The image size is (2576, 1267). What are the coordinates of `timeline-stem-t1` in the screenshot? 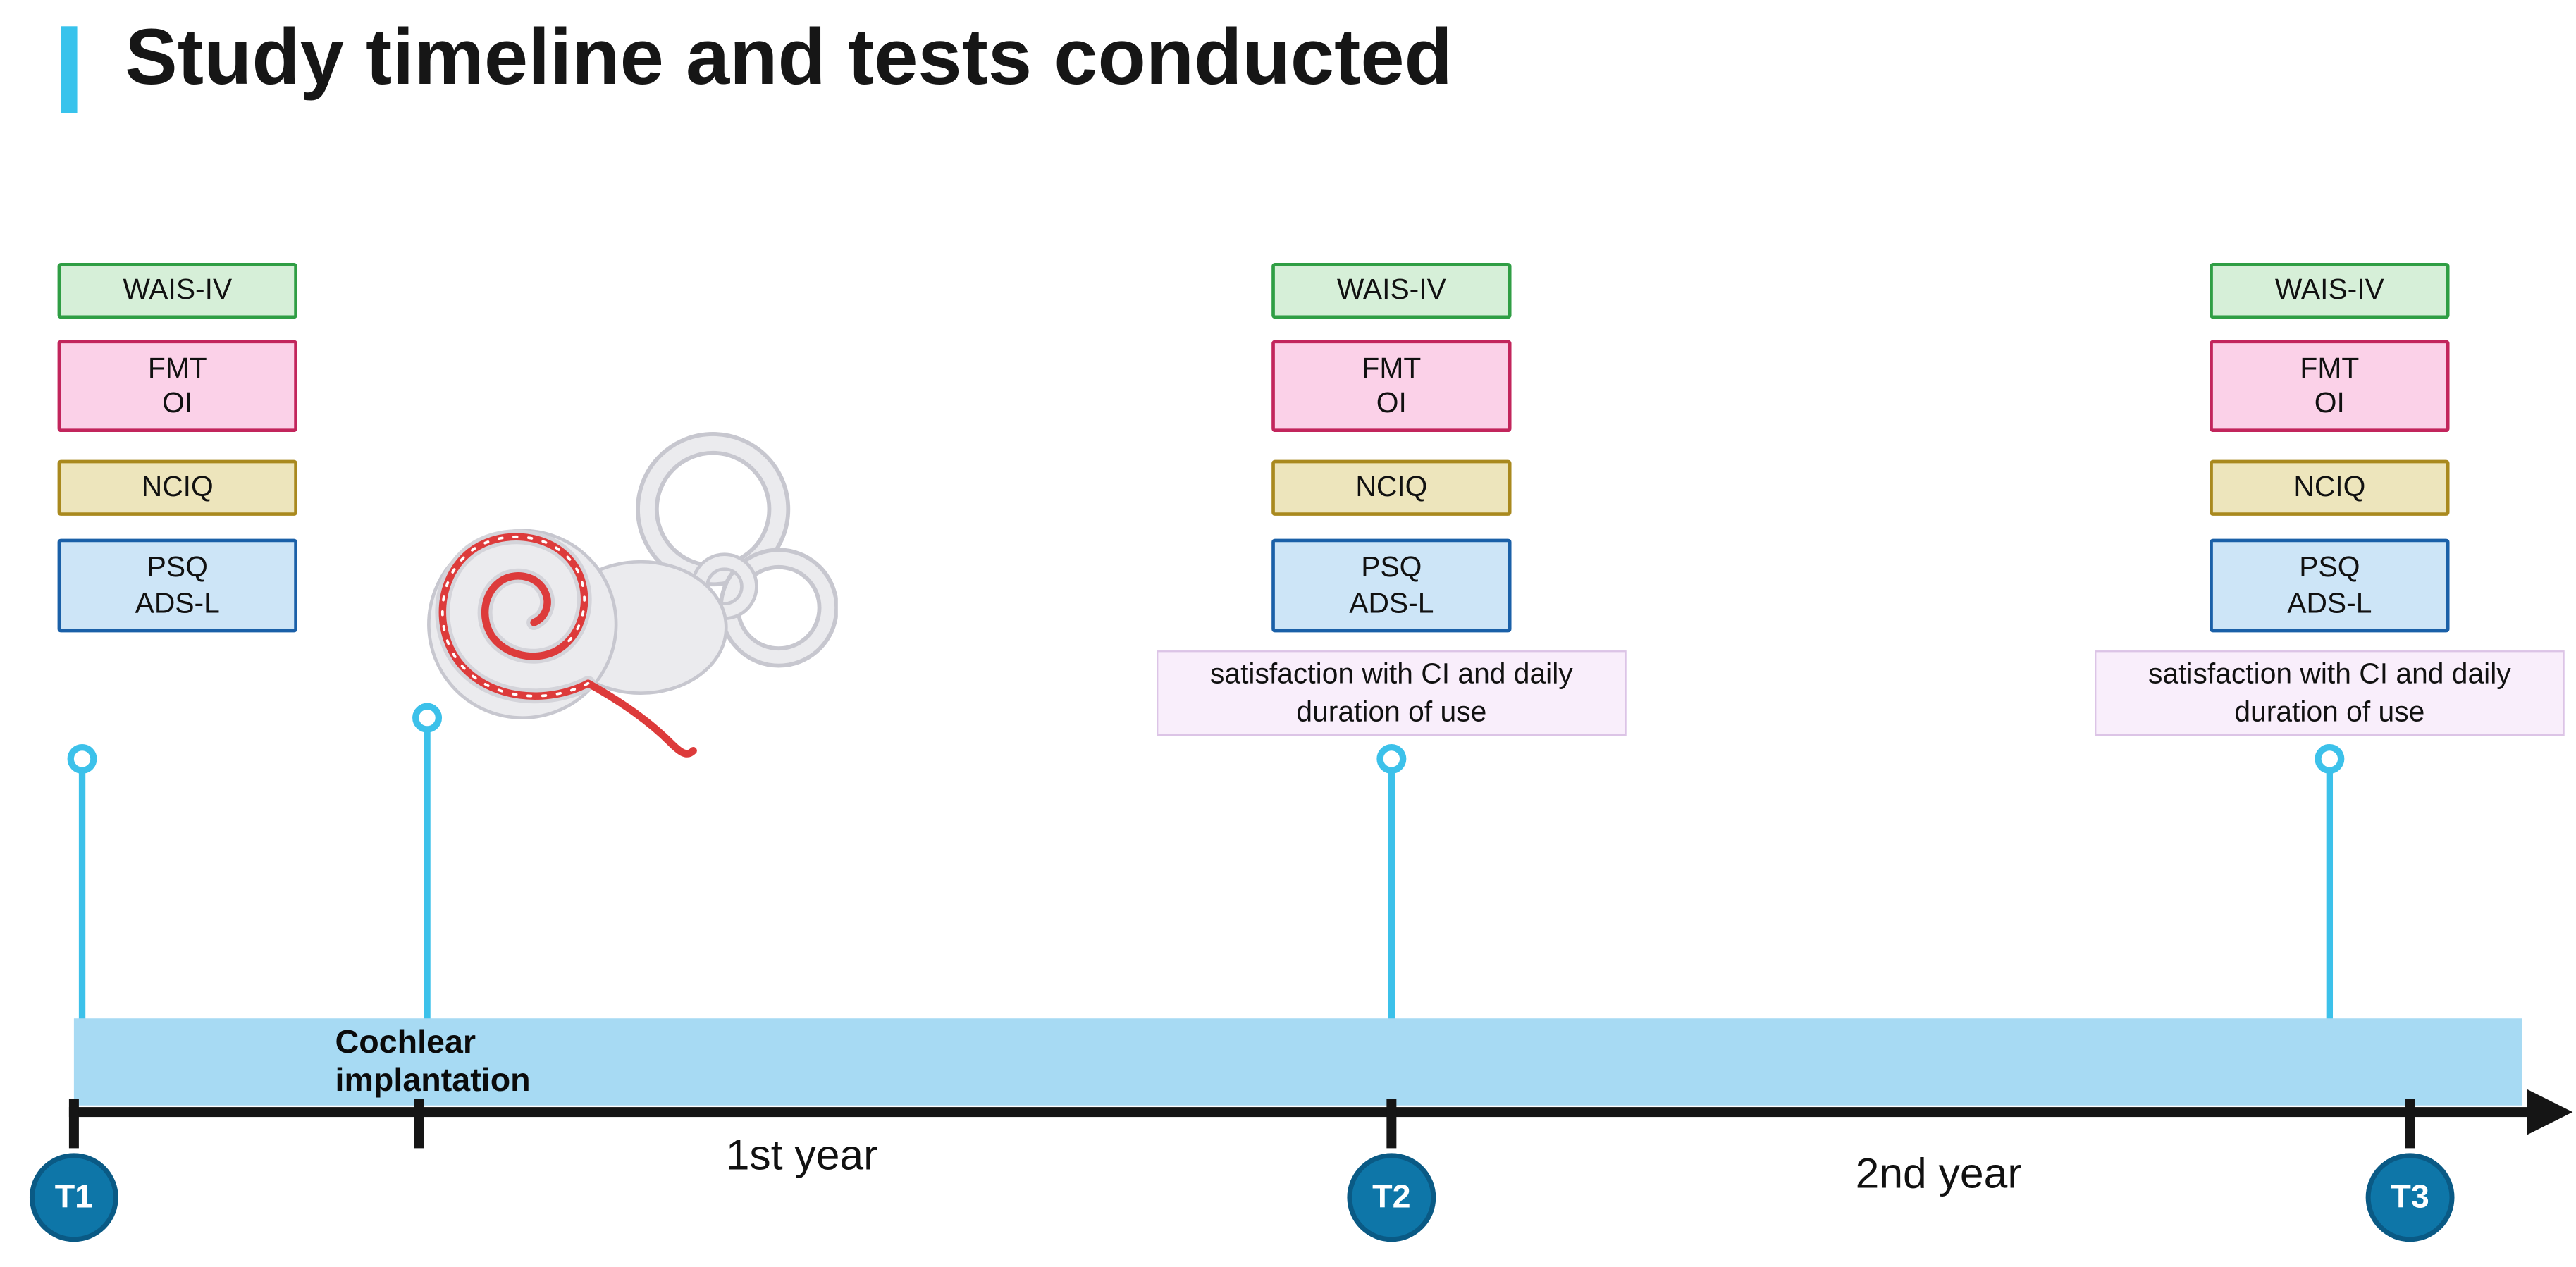 It's located at (82, 896).